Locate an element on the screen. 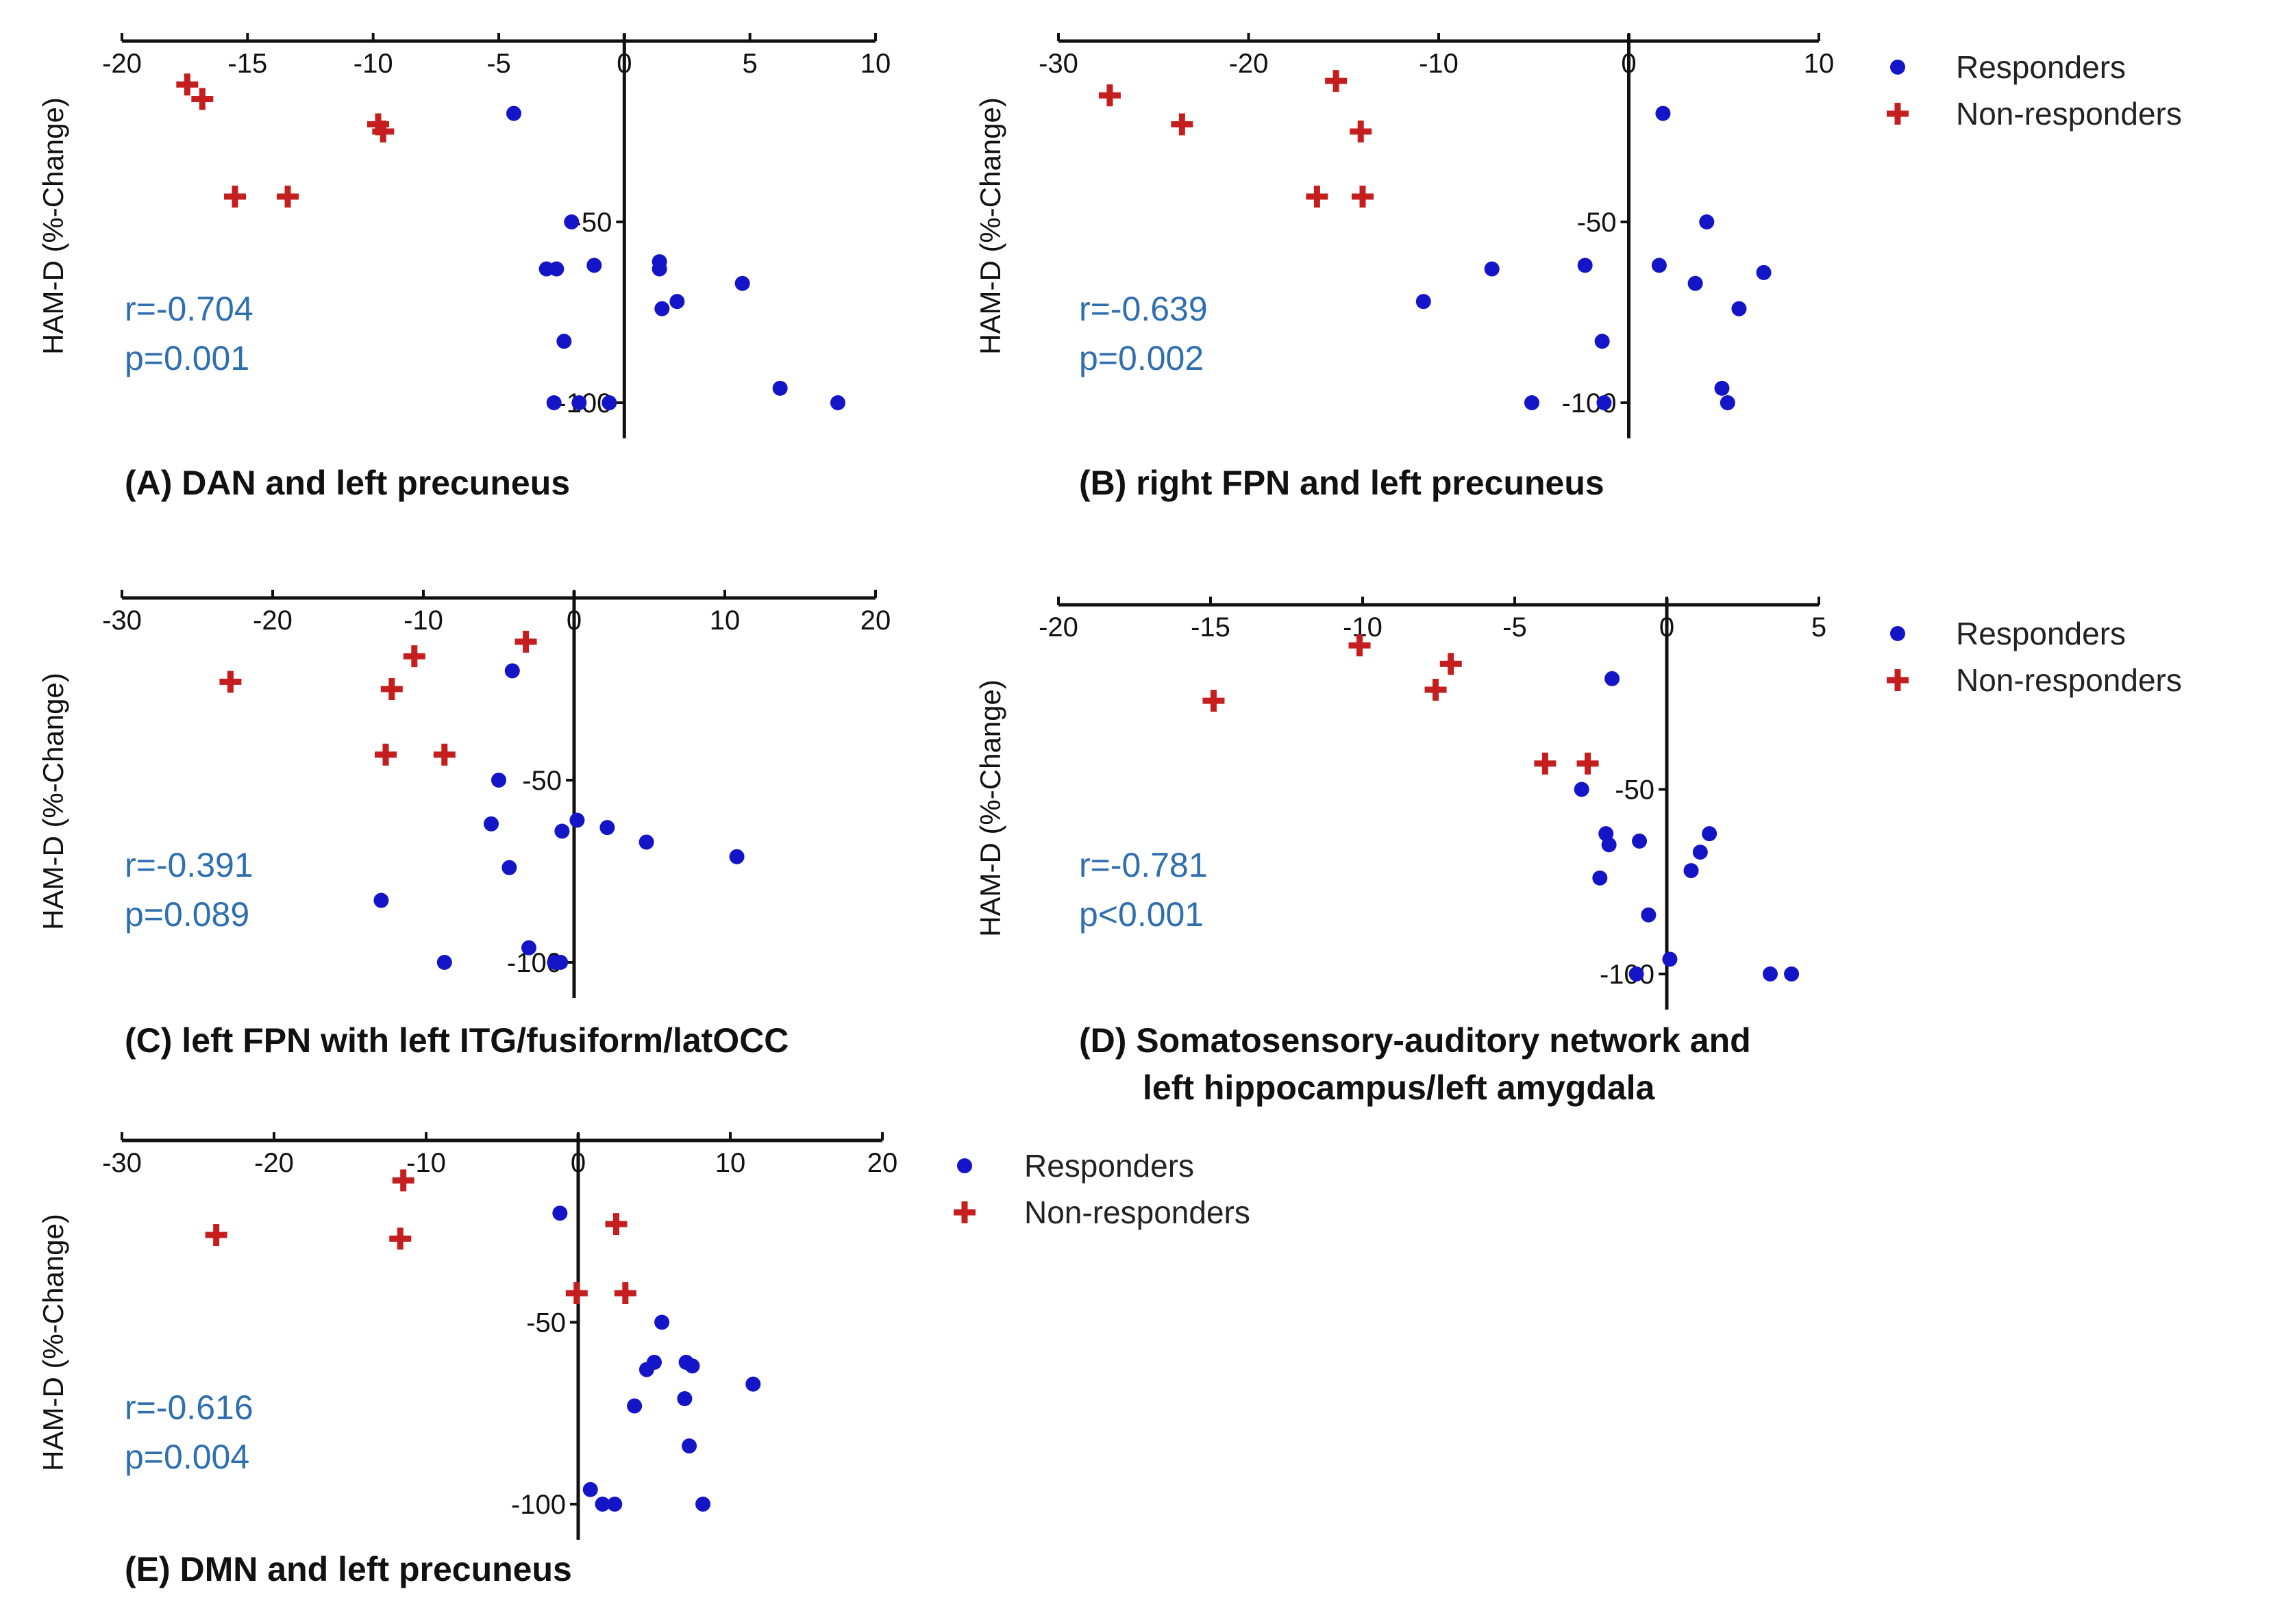 This screenshot has width=2282, height=1624. panel-d-plot: -20 -15 -10 -5 0 5-50-100 is located at coordinates (1433, 803).